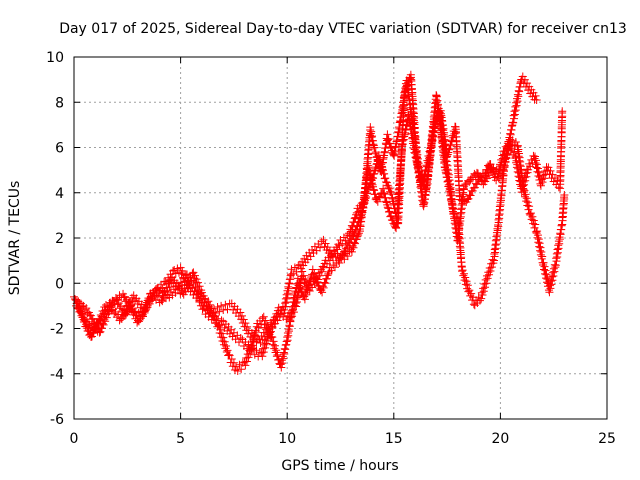  Describe the element at coordinates (15, 238) in the screenshot. I see `y-axis-label: SDTVAR / TECUs` at that location.